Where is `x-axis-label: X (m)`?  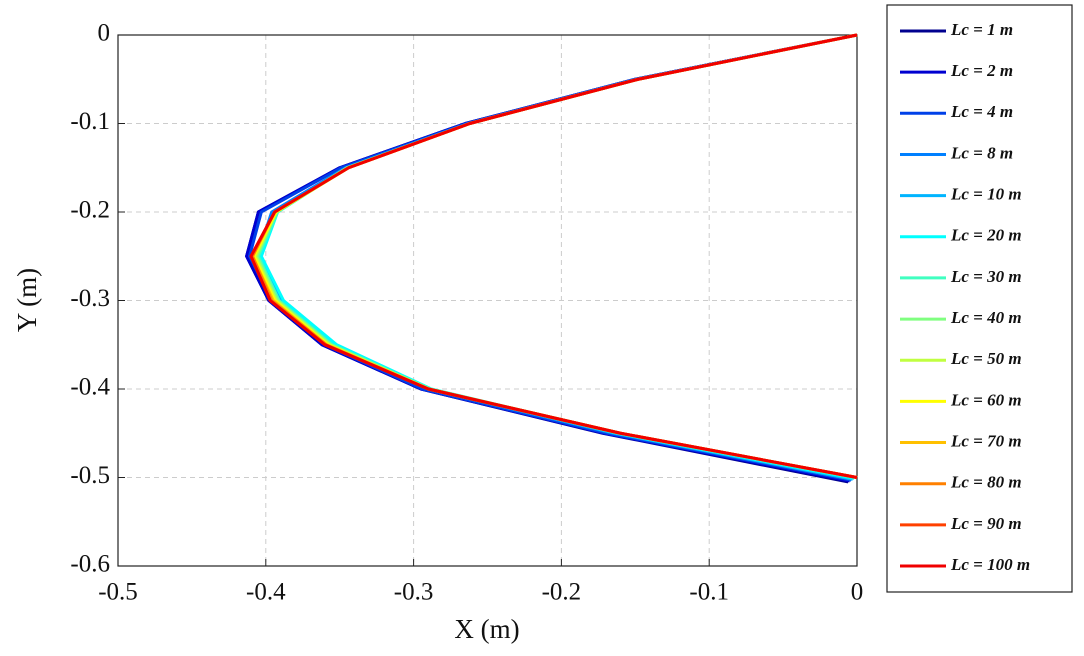
x-axis-label: X (m) is located at coordinates (486, 629).